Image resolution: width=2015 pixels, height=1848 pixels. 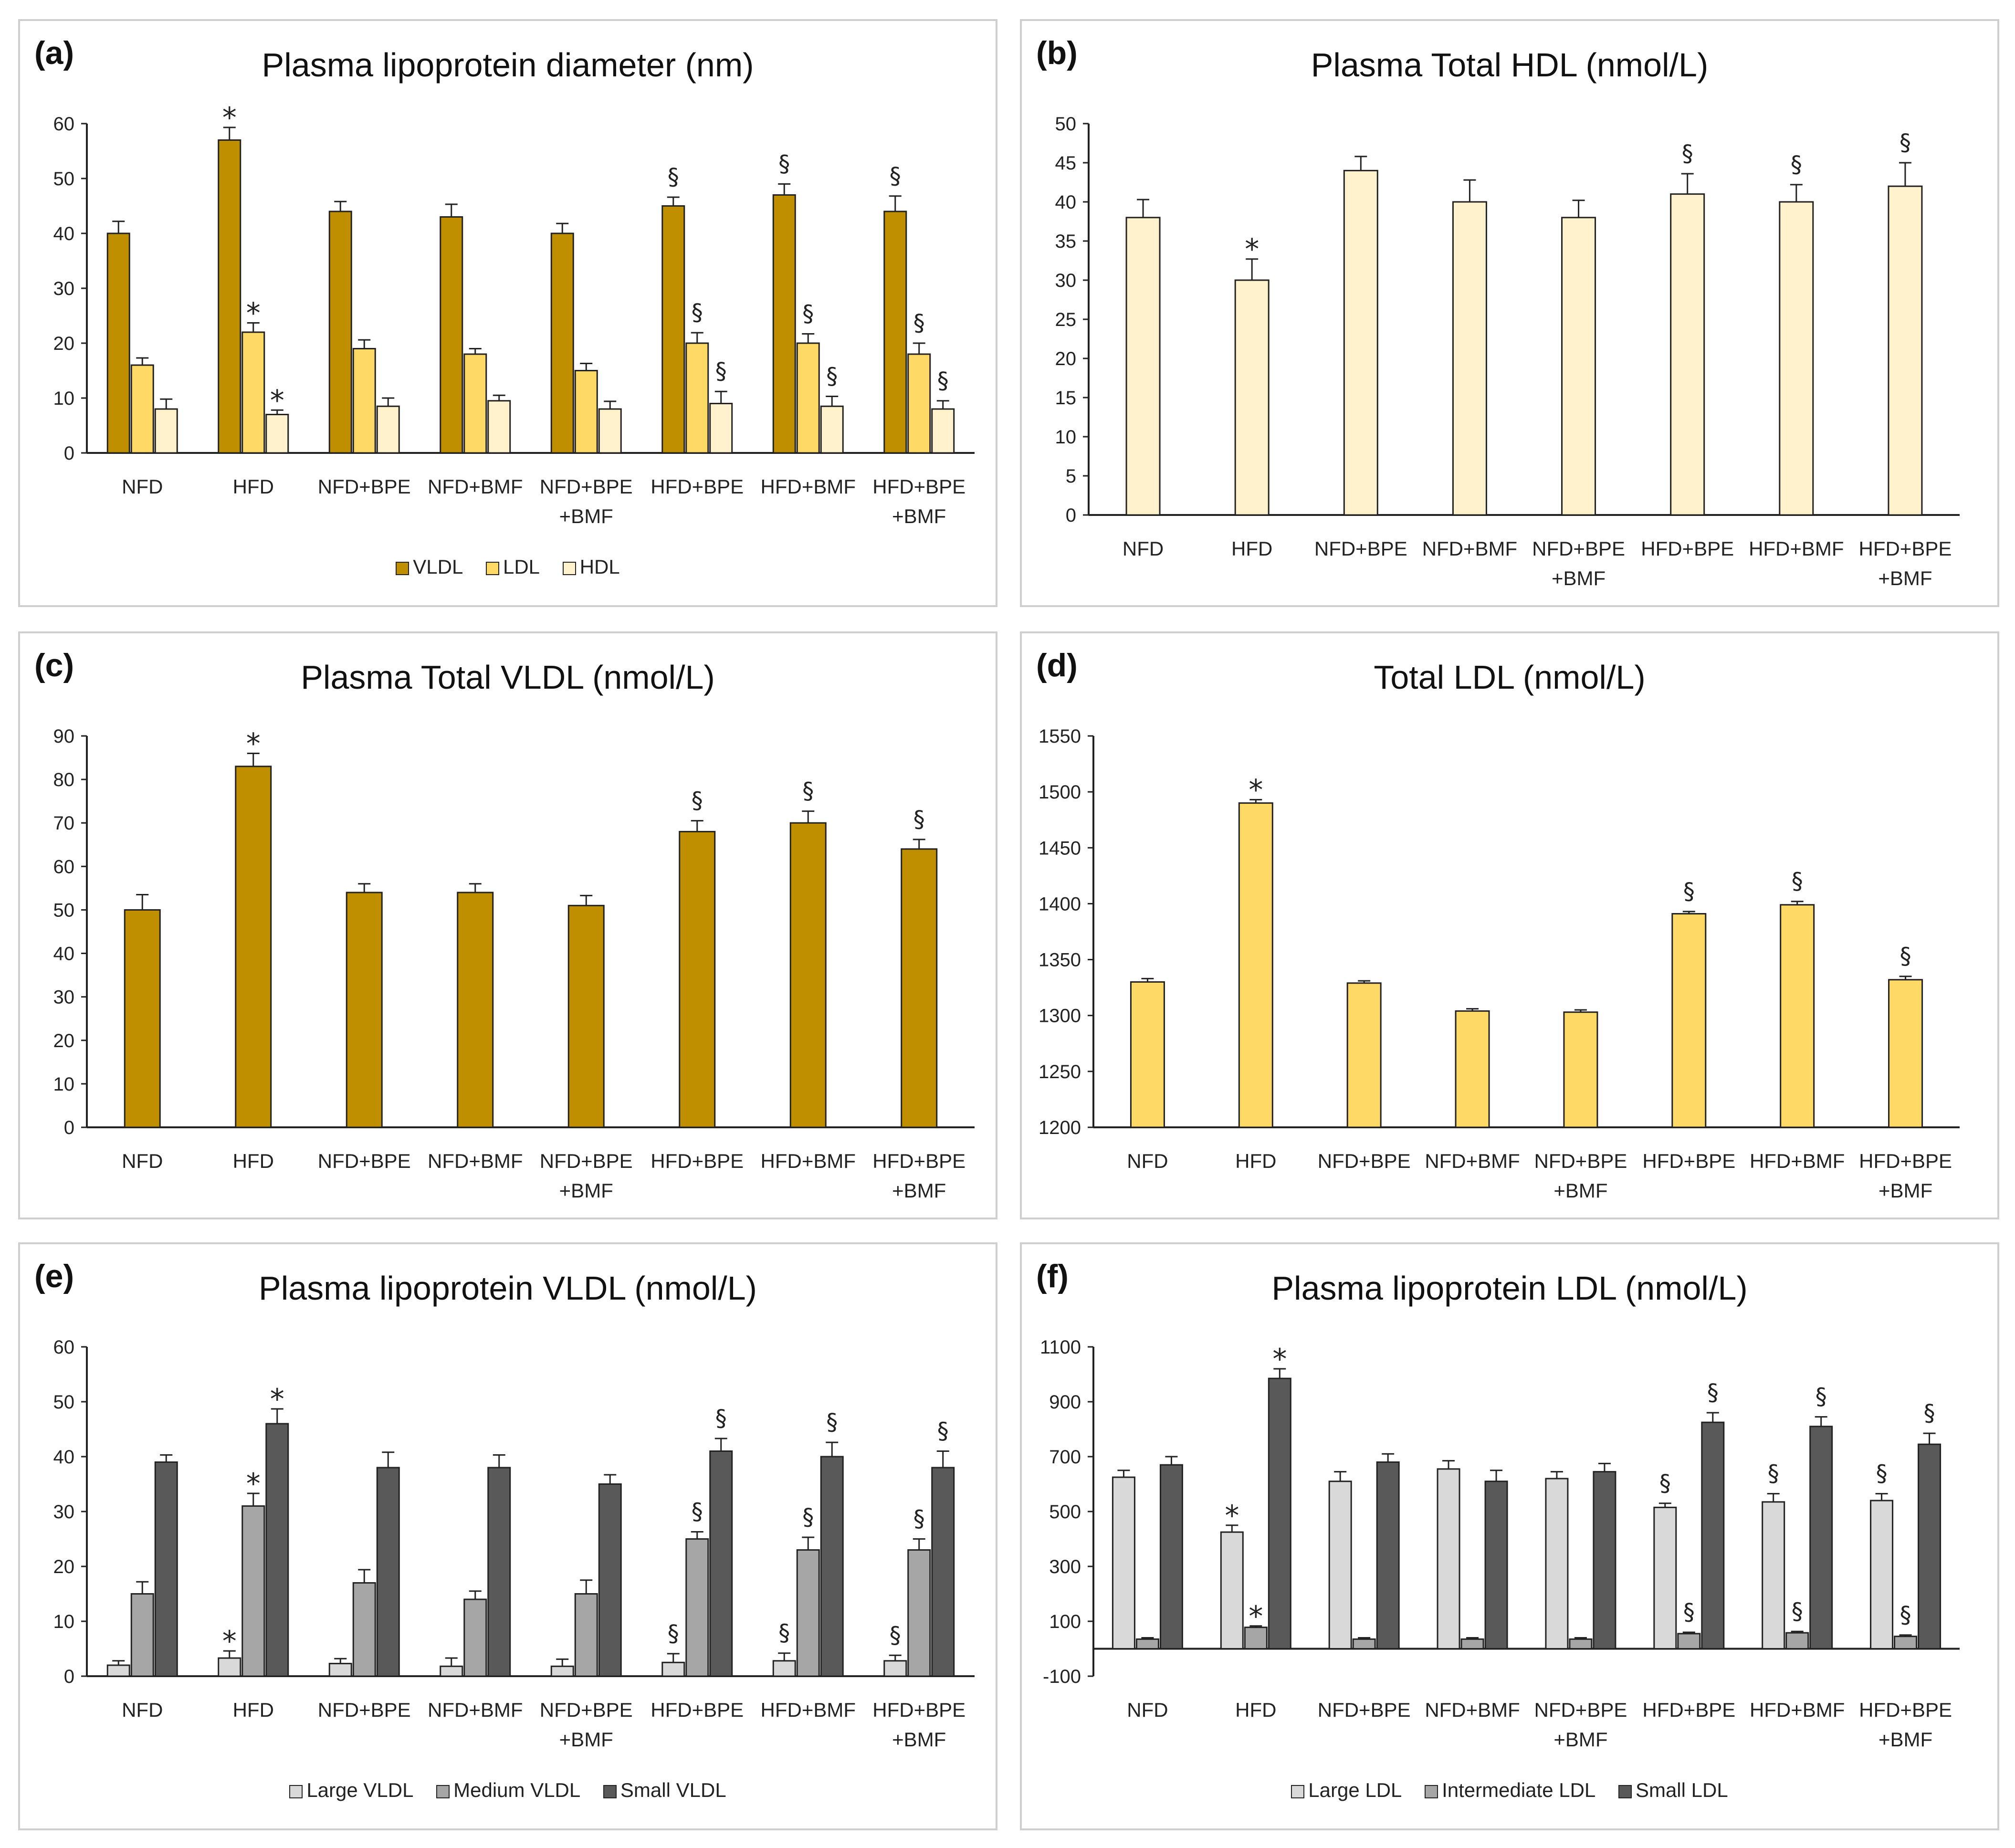 I want to click on y-tick-label: 0, so click(x=69, y=1677).